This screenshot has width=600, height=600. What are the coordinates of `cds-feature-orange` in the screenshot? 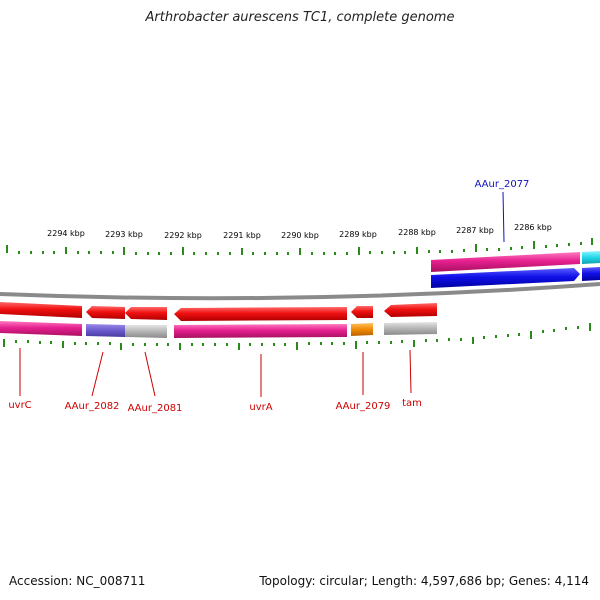 It's located at (362, 329).